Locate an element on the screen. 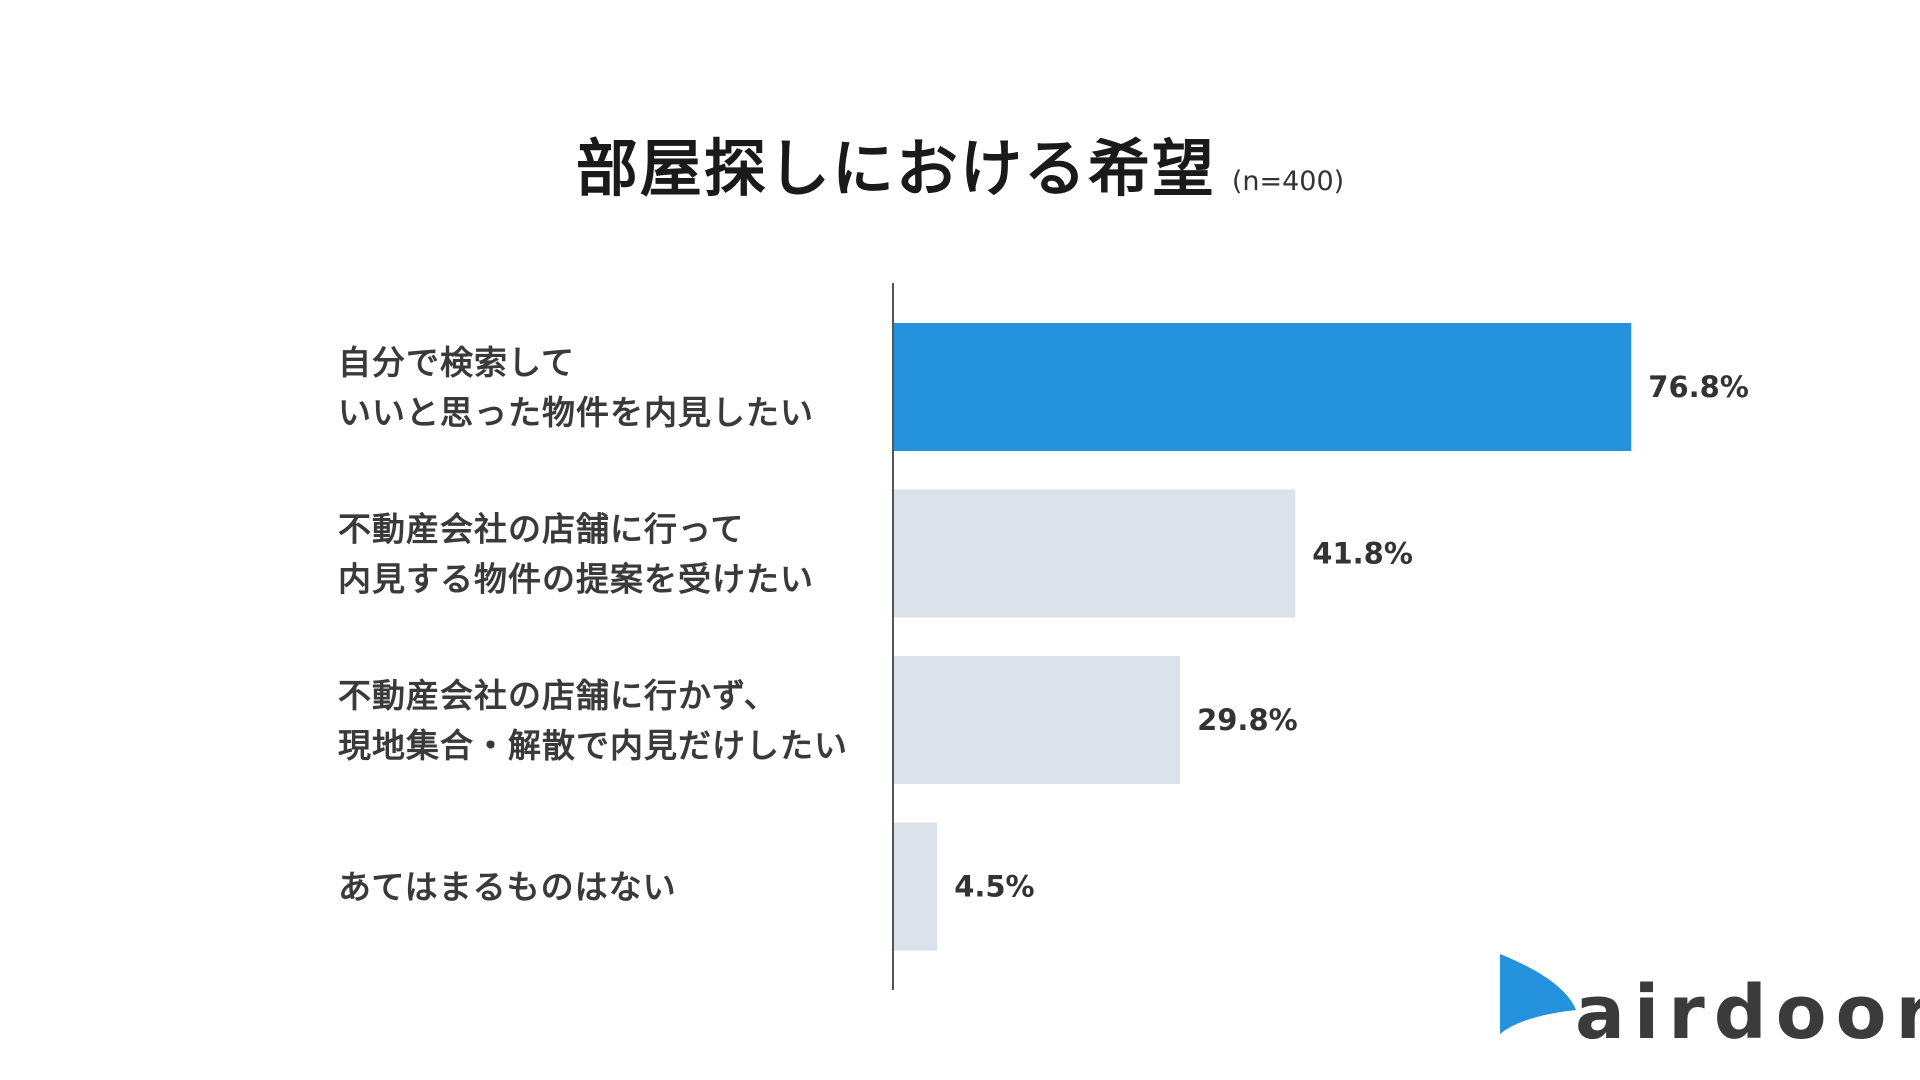 Image resolution: width=1920 pixels, height=1080 pixels. category-label-1-line-2: いいと思った物件を内見したい is located at coordinates (576, 412).